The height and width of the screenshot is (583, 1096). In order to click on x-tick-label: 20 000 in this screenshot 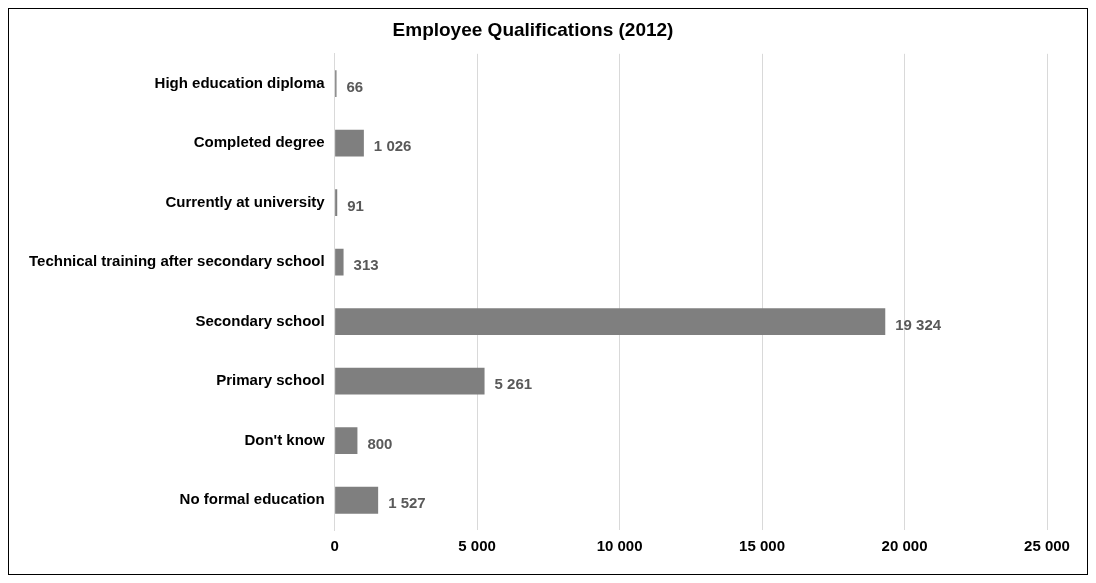, I will do `click(904, 546)`.